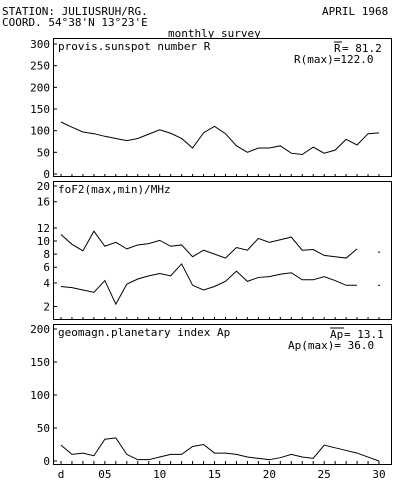  Describe the element at coordinates (144, 332) in the screenshot. I see `panel-title-ap: geomagn.planetary index Ap` at that location.